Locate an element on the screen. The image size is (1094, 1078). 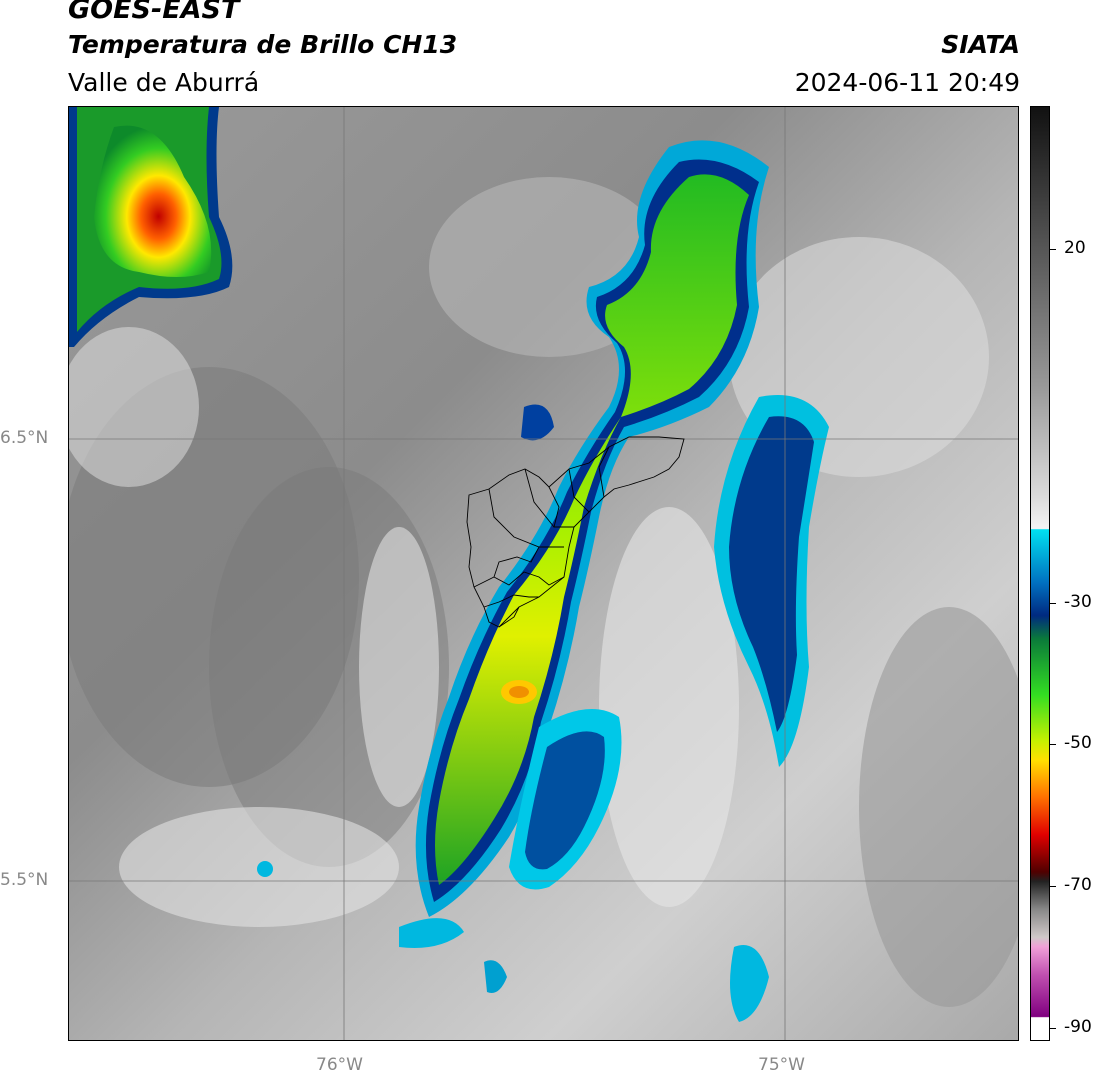
x-tick-76w: 76°W is located at coordinates (339, 1065).